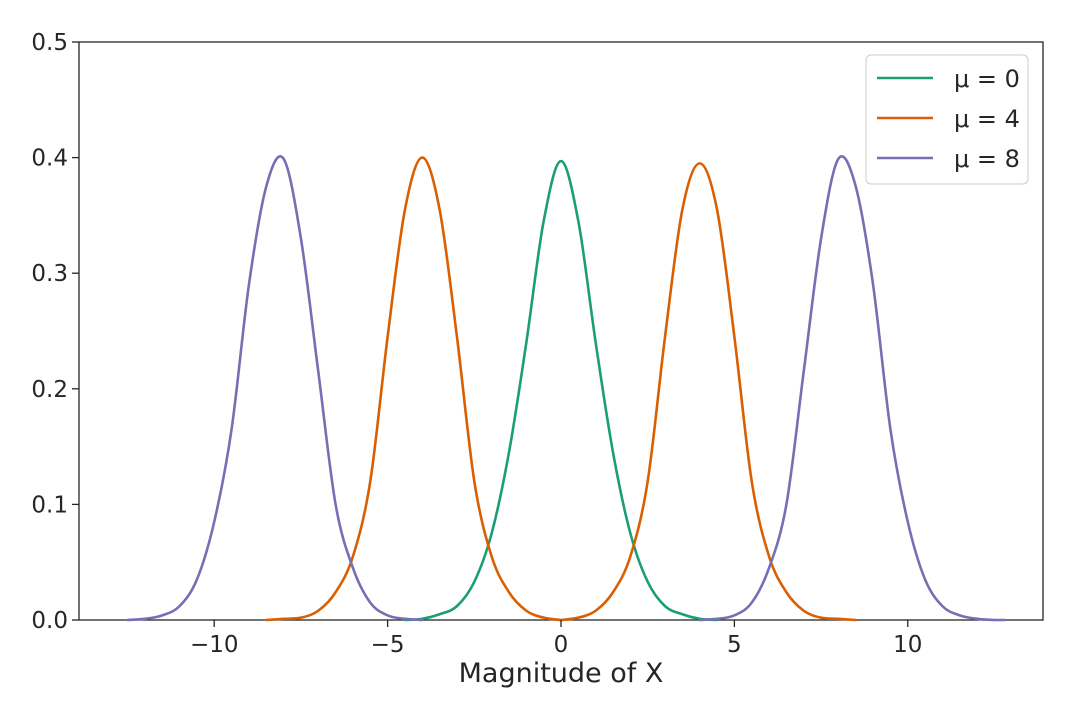 This screenshot has height=724, width=1080. Describe the element at coordinates (388, 645) in the screenshot. I see `x-tick-label: −5` at that location.